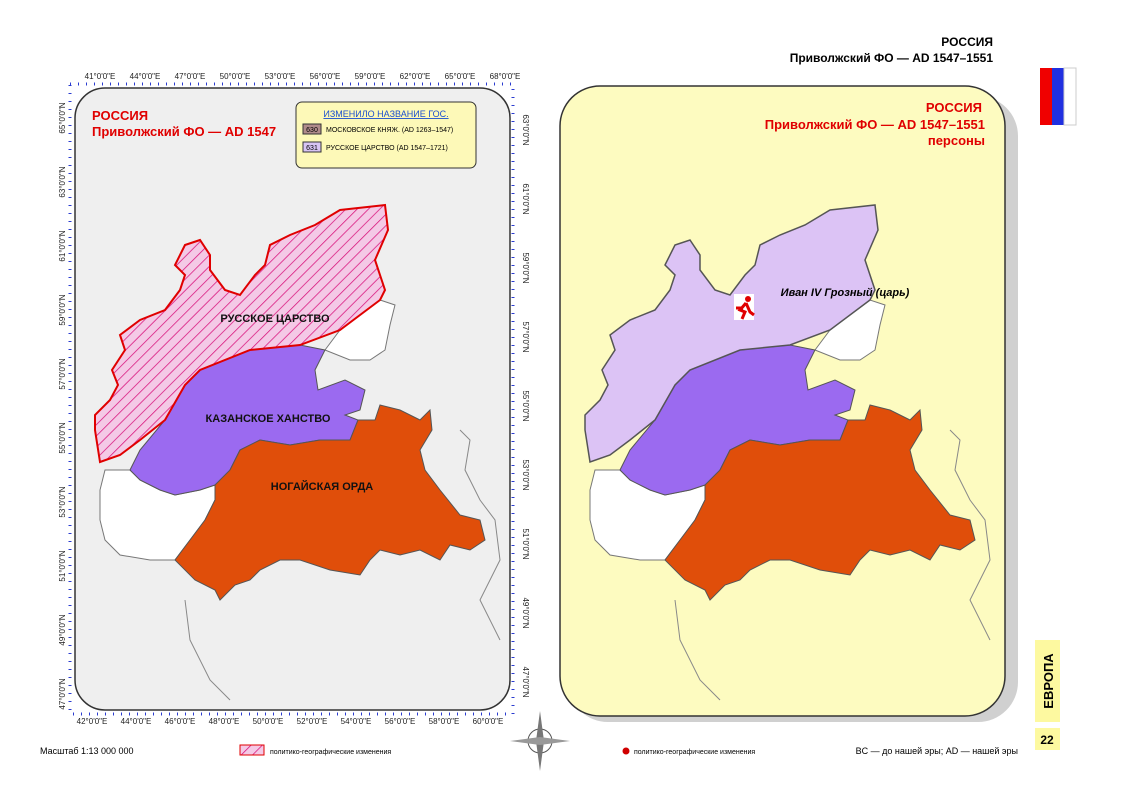 Image resolution: width=1122 pixels, height=794 pixels. Describe the element at coordinates (892, 58) in the screenshot. I see `header-subtitle: Приволжский ФО — AD 1547–1551` at that location.